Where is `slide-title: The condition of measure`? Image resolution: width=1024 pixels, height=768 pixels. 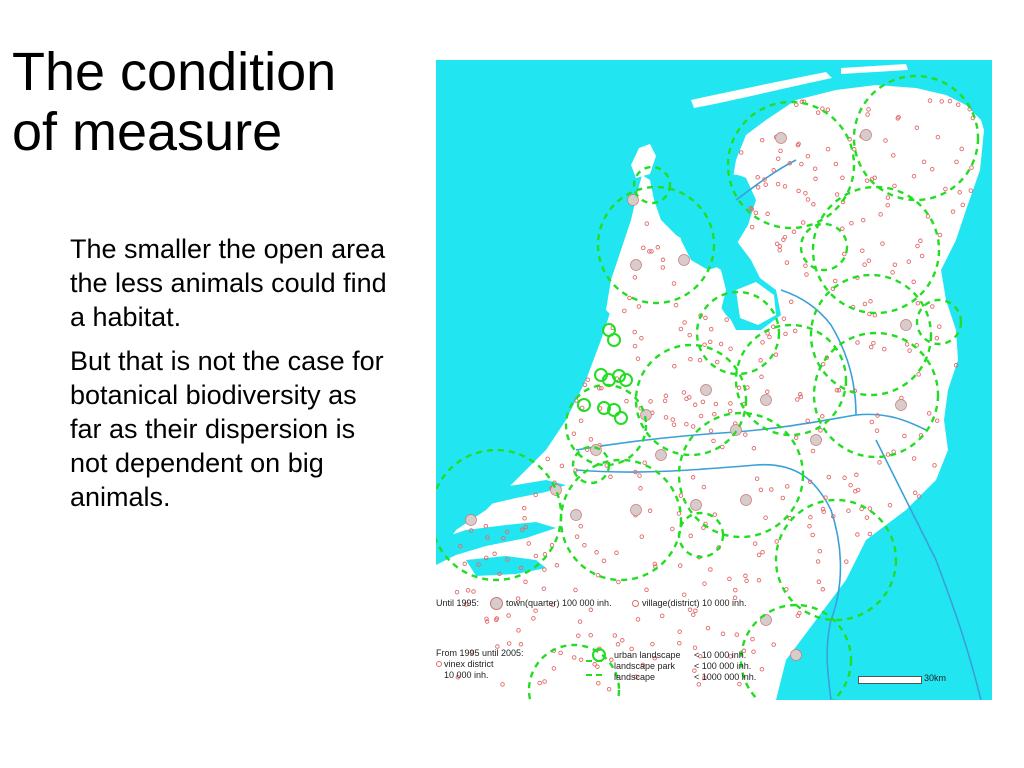
slide-title: The condition of measure is located at coordinates (212, 102).